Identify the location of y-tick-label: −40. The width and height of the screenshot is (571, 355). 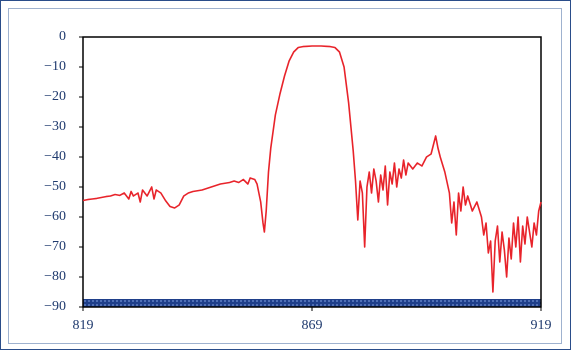
(55, 156).